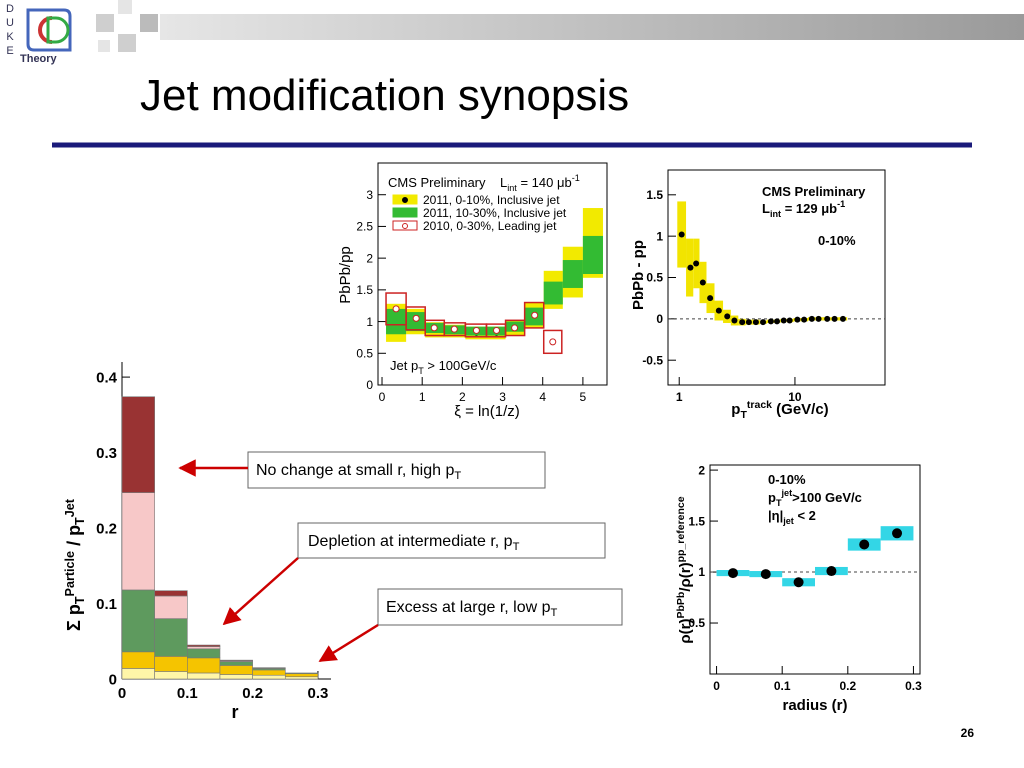 The width and height of the screenshot is (1024, 768). I want to click on legend-marker, so click(405, 200).